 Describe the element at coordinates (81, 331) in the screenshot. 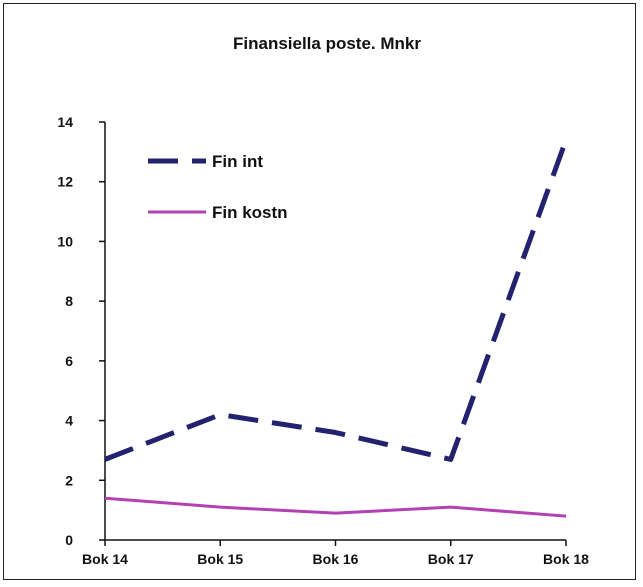

I see `y-ticks: 0 2 4 6 8 10 12 14` at that location.